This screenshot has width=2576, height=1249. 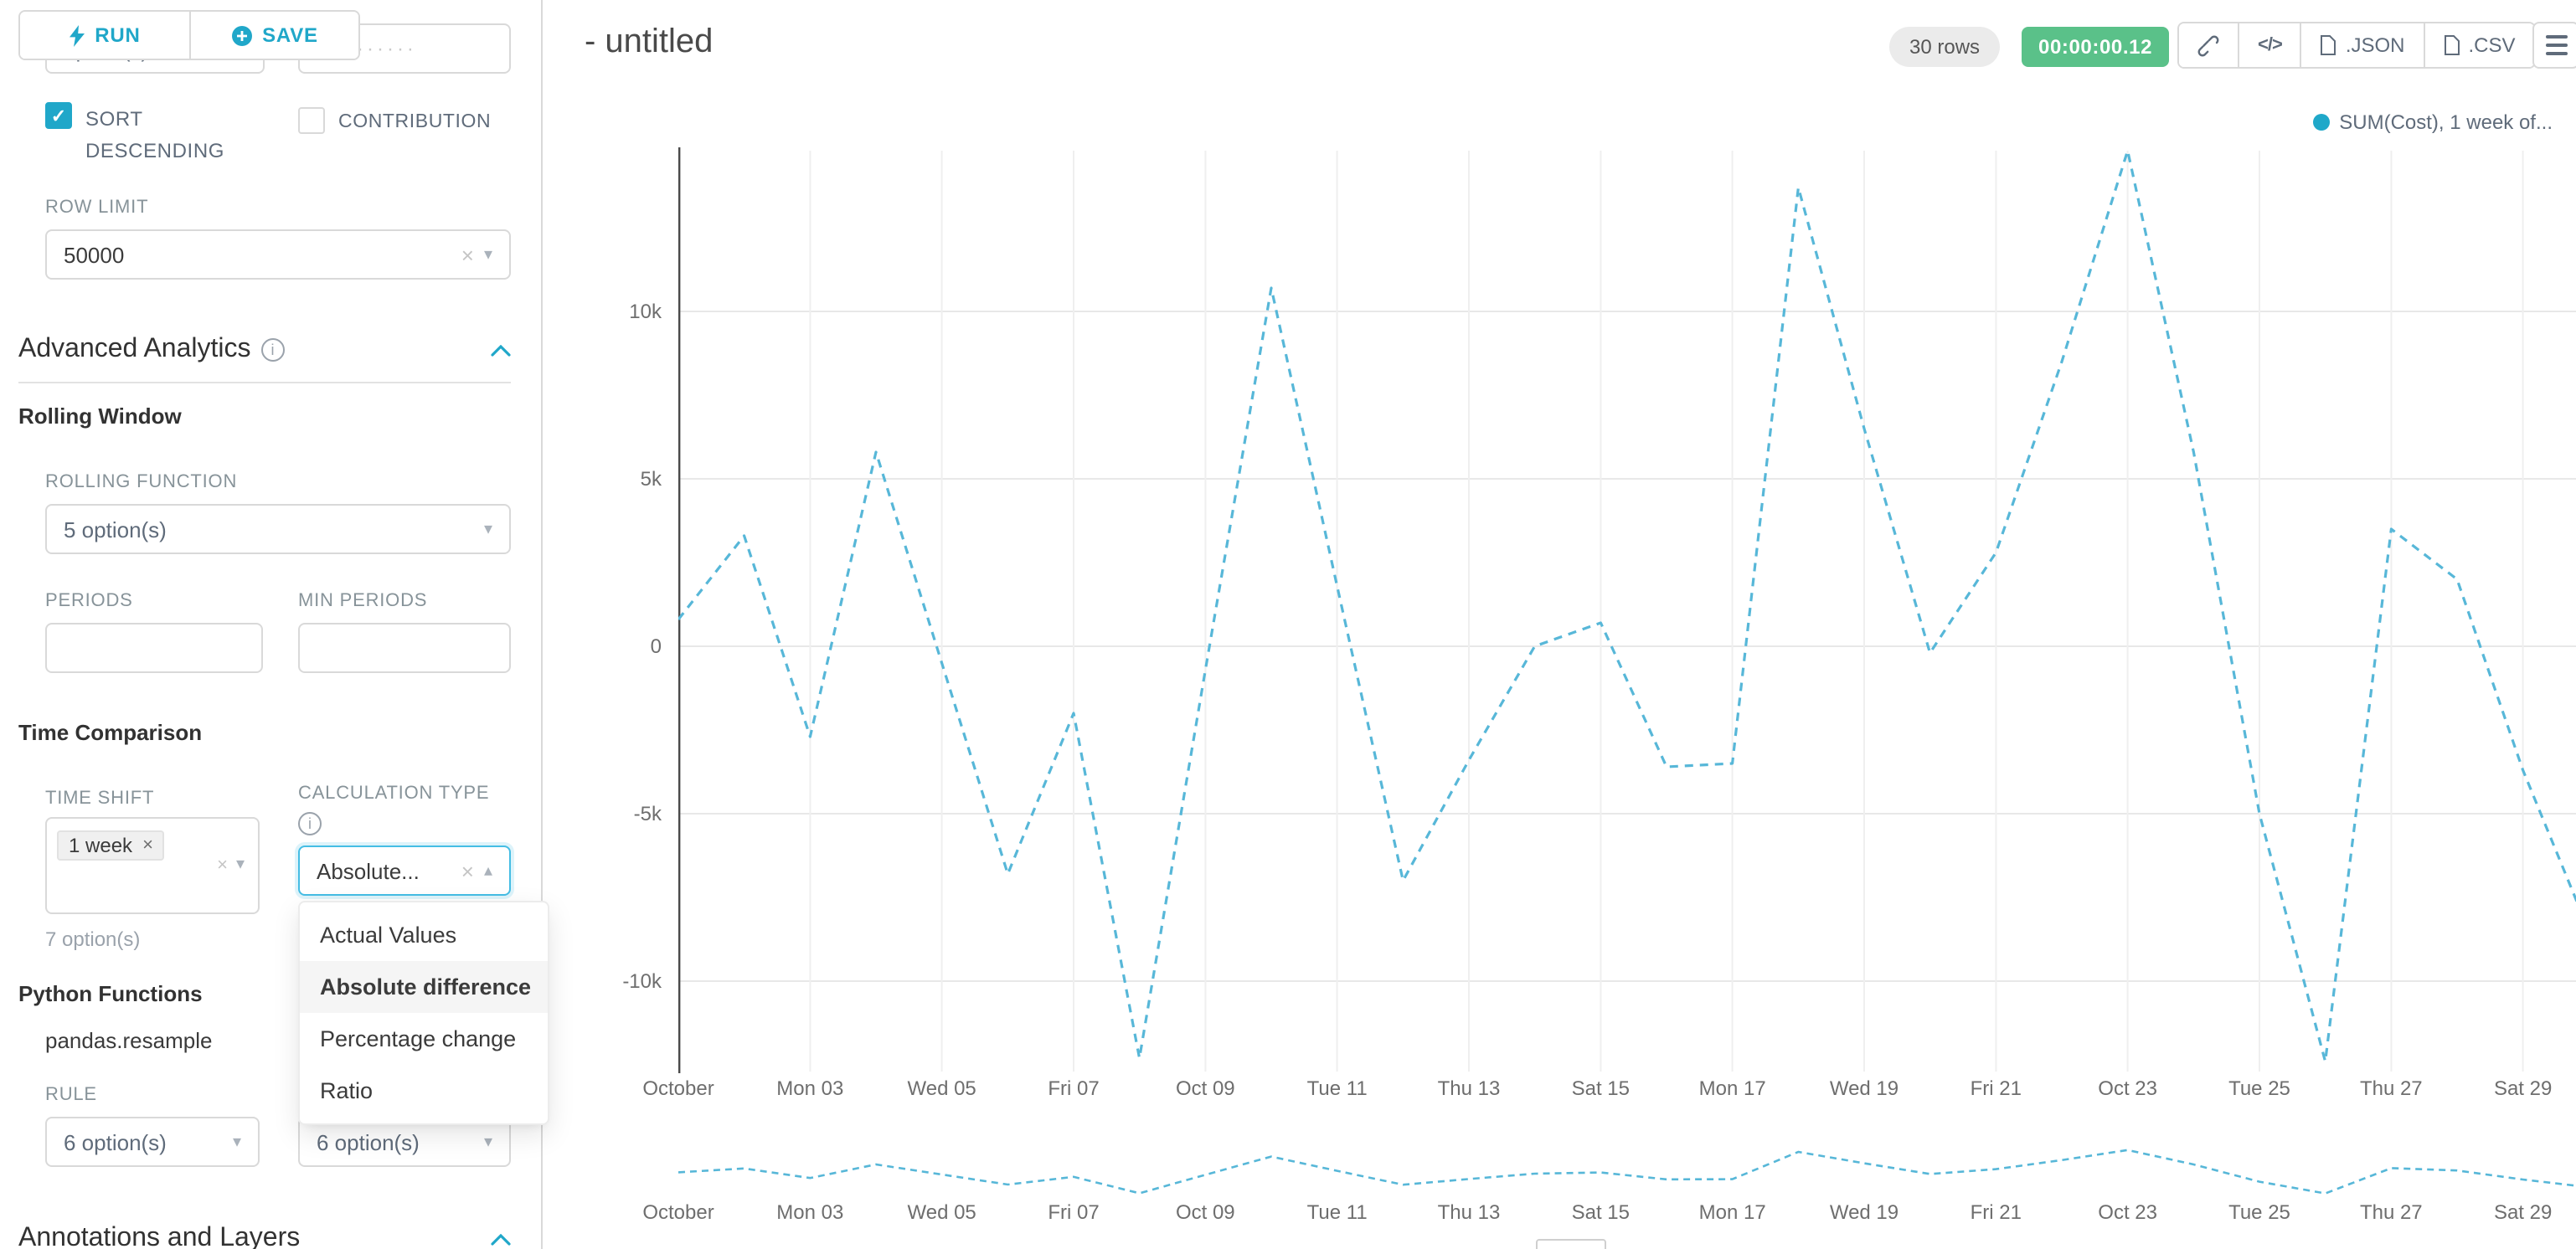 I want to click on code-icon: </>, so click(x=2270, y=45).